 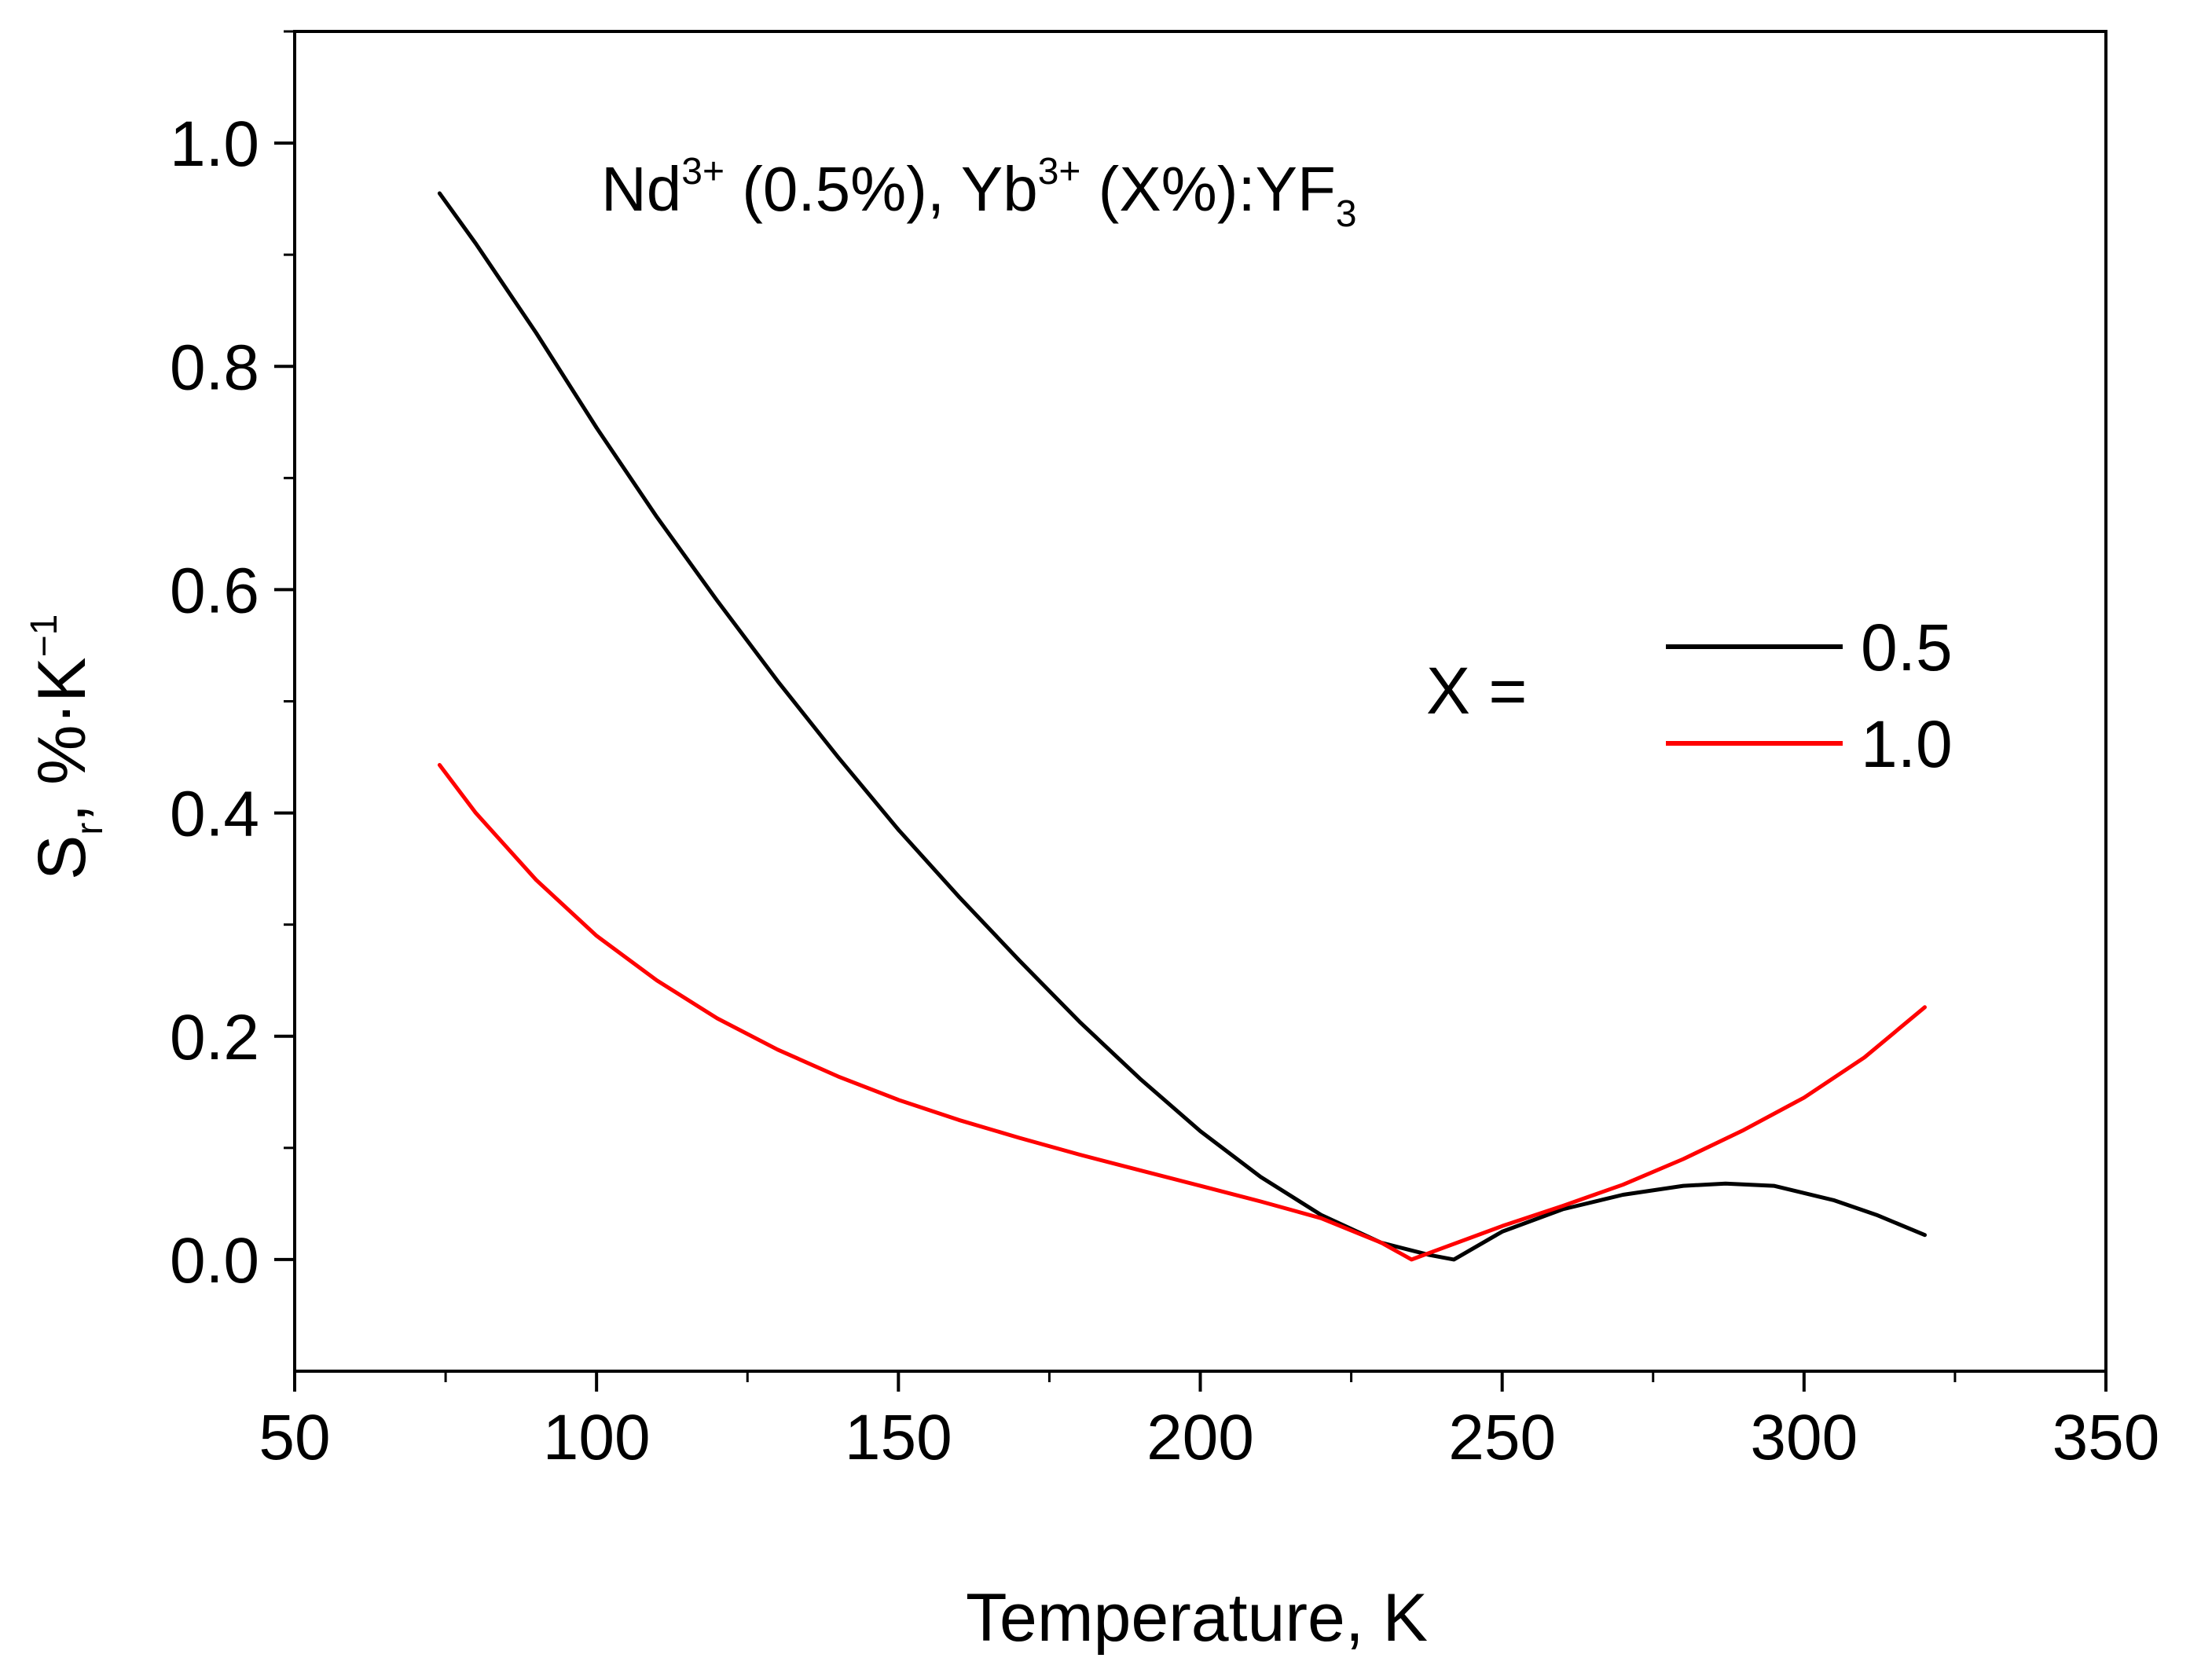 I want to click on x-tick-label-300: 300, so click(x=1804, y=1437).